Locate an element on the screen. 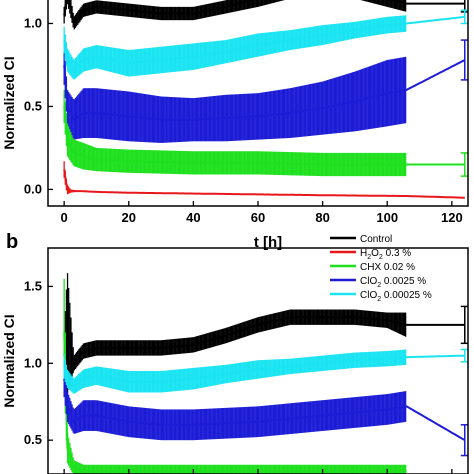 Image resolution: width=474 pixels, height=474 pixels. legend-item: ClO2 0.00025 % is located at coordinates (381, 296).